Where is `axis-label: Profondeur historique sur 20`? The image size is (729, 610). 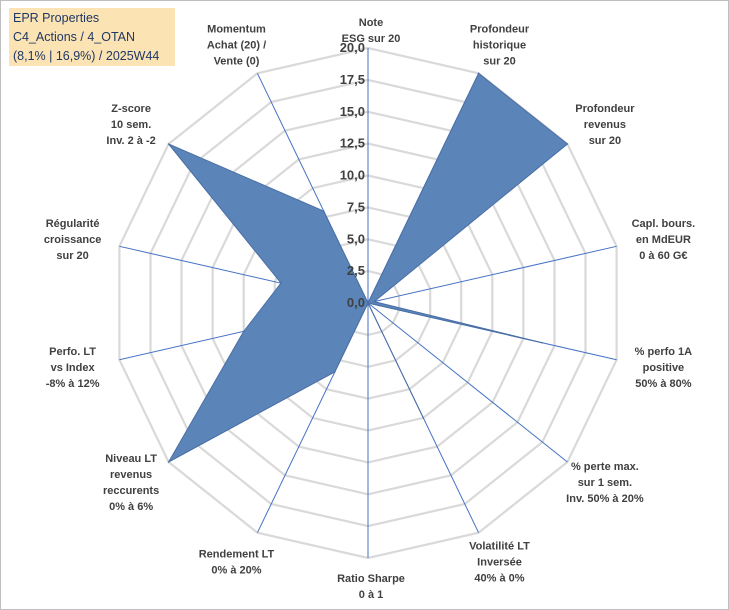
axis-label: Profondeur historique sur 20 is located at coordinates (500, 45).